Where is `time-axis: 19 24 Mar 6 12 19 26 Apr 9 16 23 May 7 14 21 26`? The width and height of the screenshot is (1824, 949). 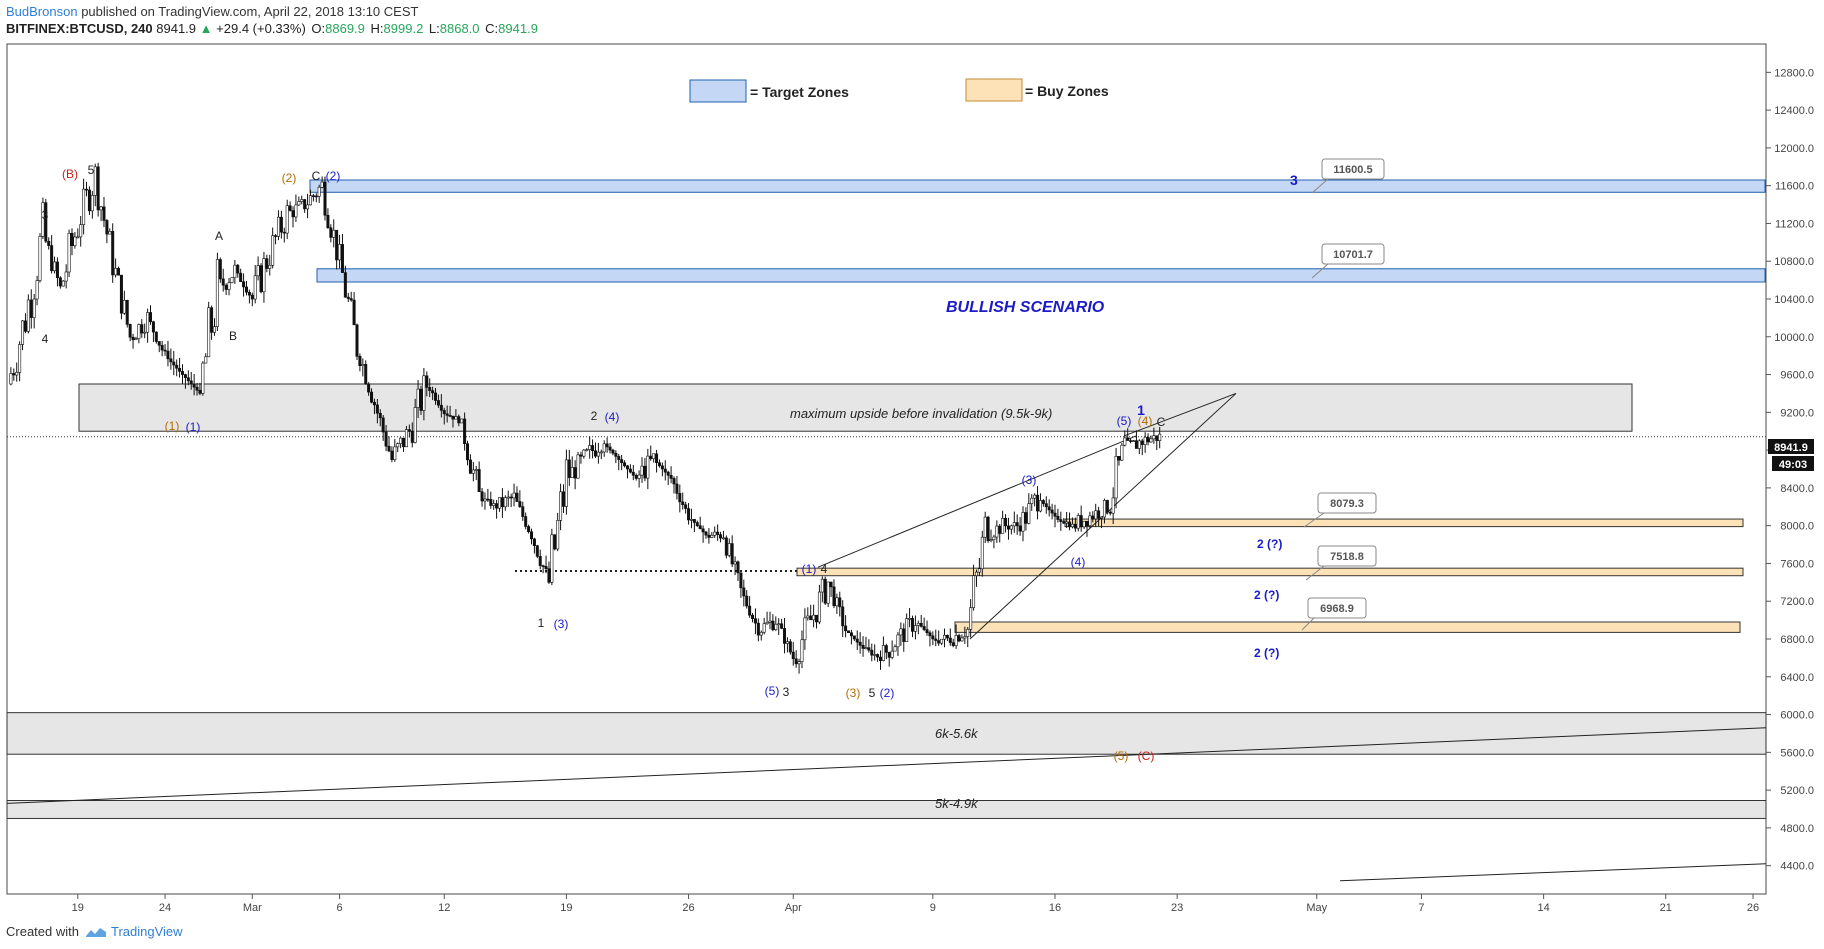
time-axis: 19 24 Mar 6 12 19 26 Apr 9 16 23 May 7 14 21 26 is located at coordinates (915, 904).